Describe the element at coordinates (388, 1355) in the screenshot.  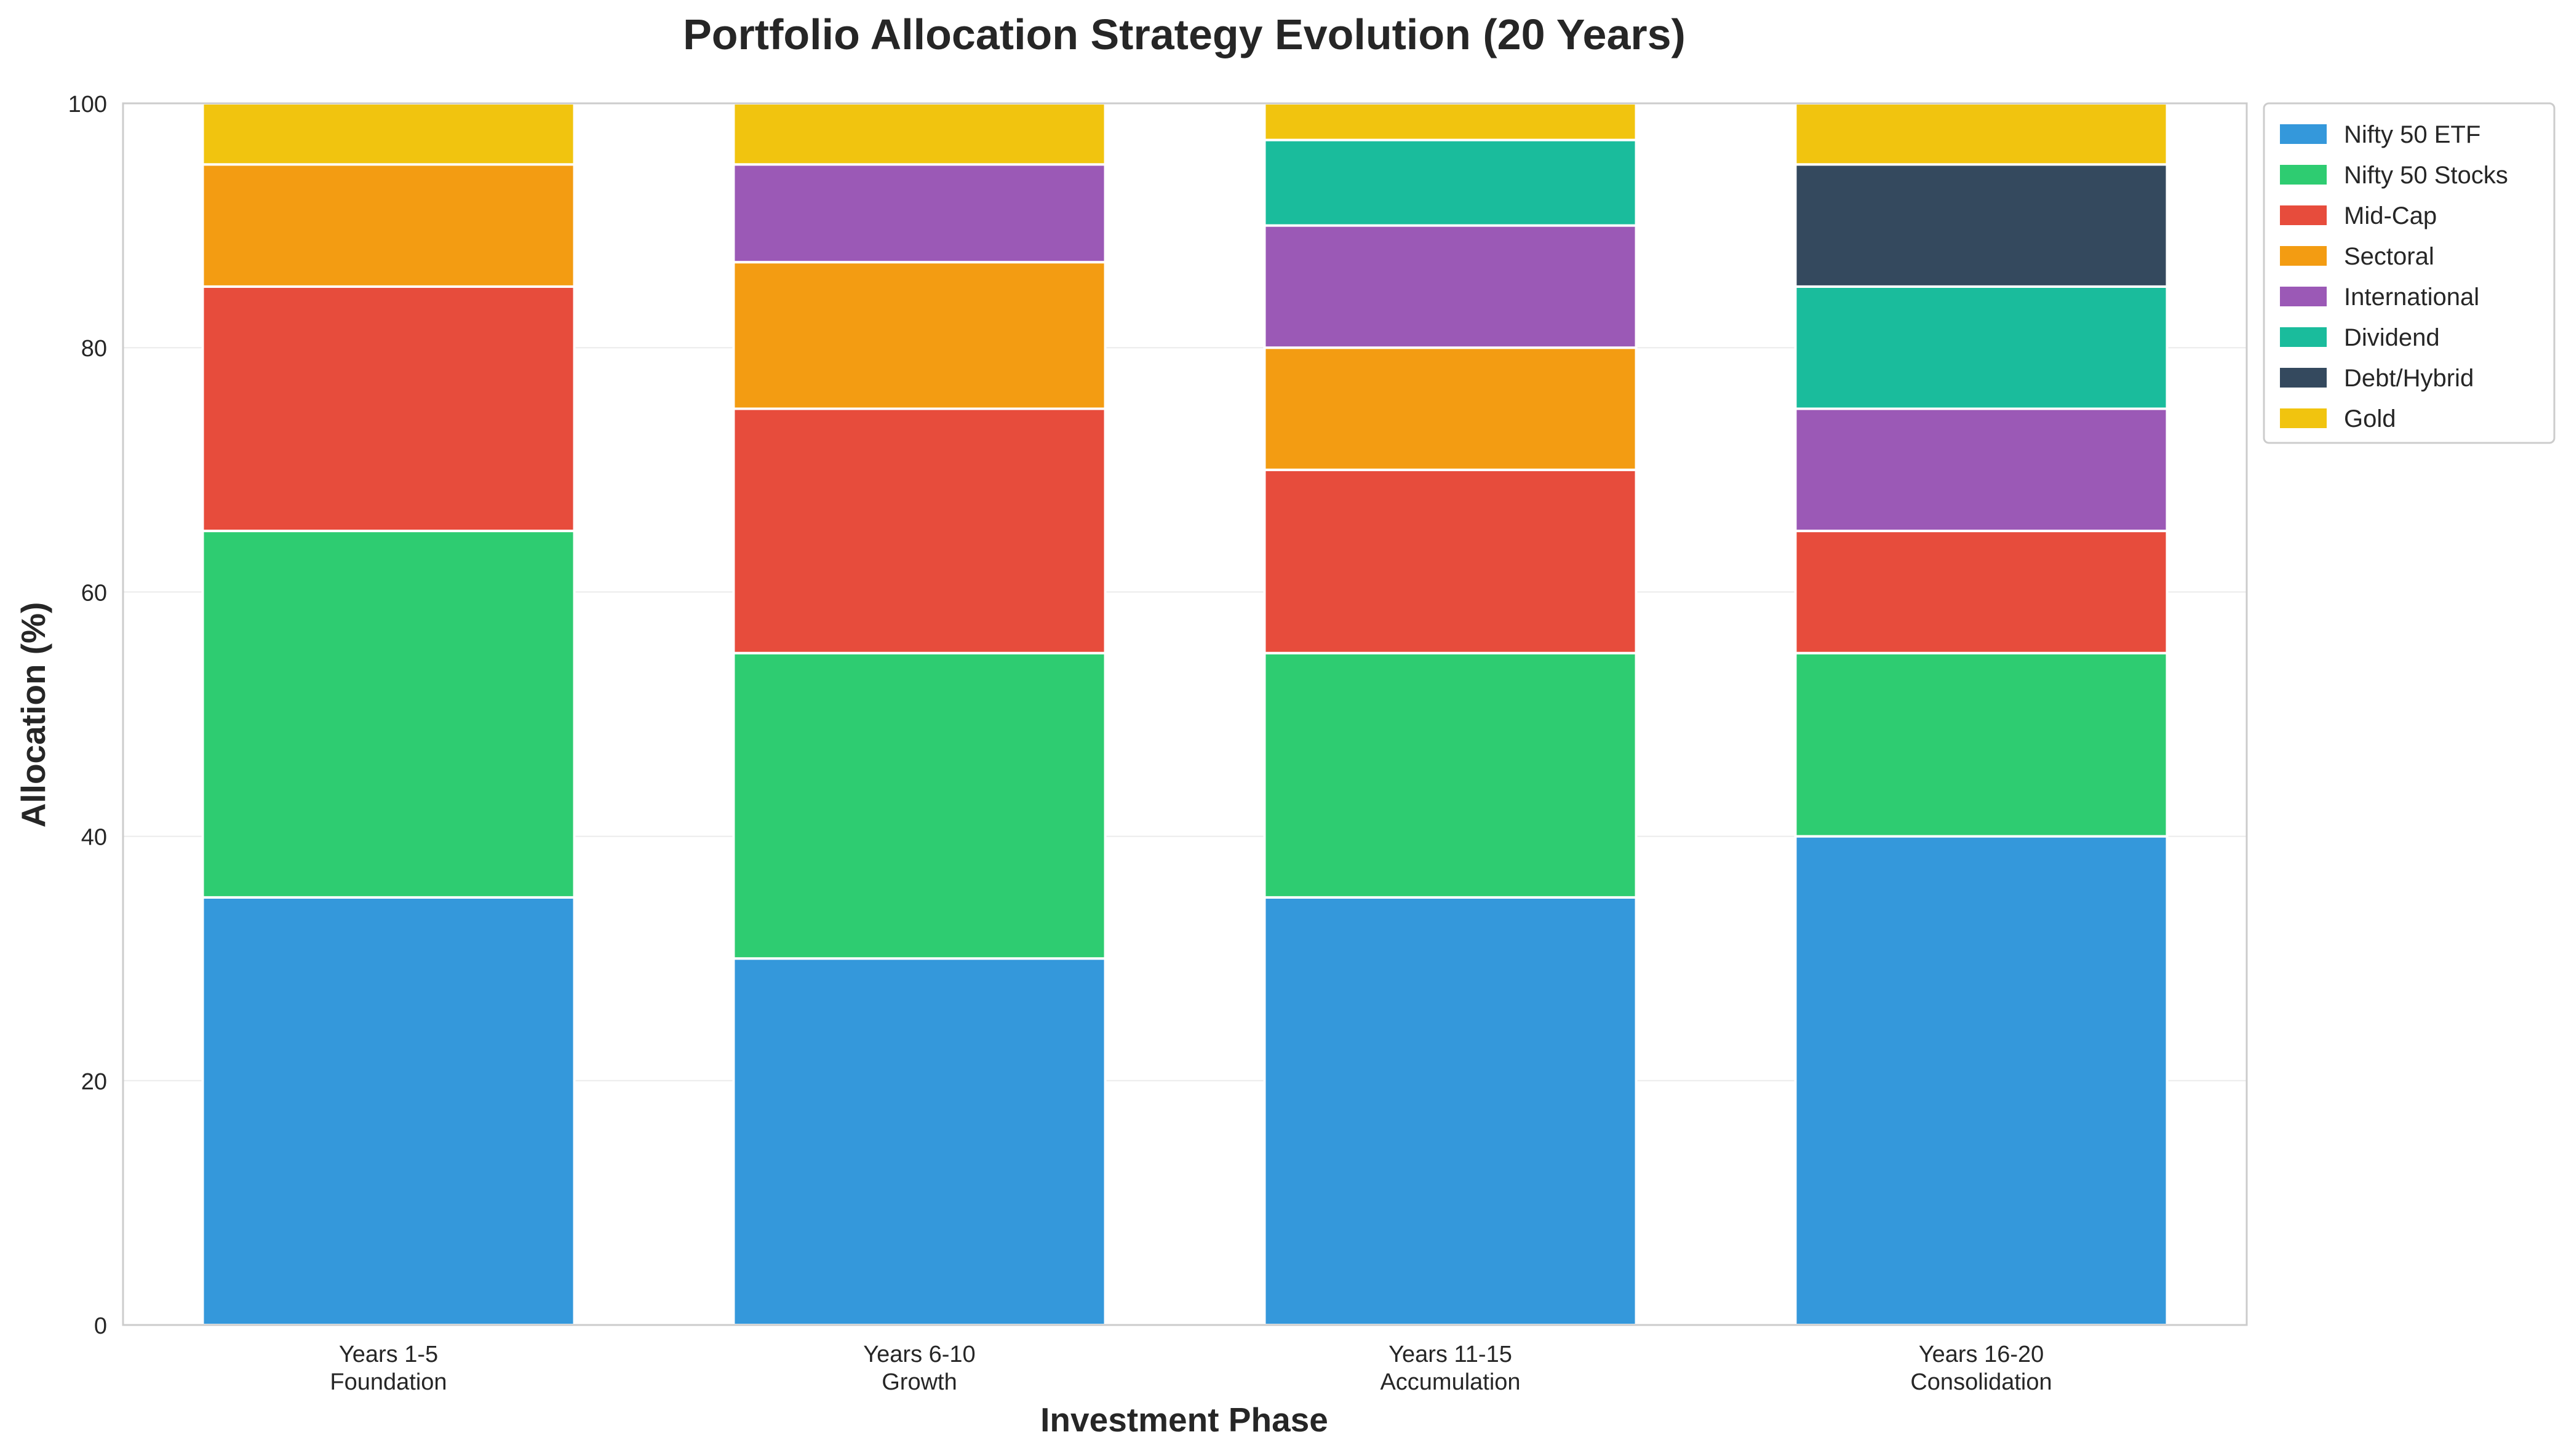
I see `x-tick-label: Years 1-5` at that location.